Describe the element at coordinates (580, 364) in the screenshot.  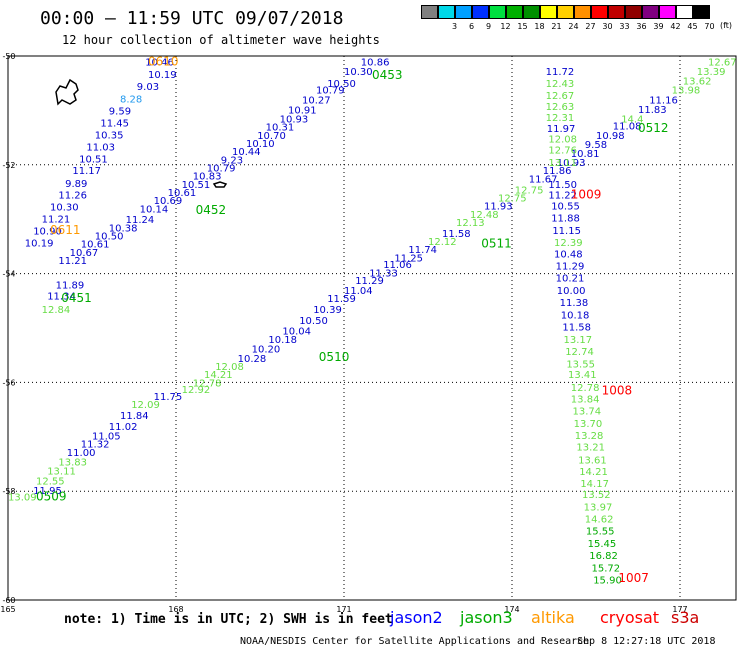
I see `data-point-label: 13.55` at that location.